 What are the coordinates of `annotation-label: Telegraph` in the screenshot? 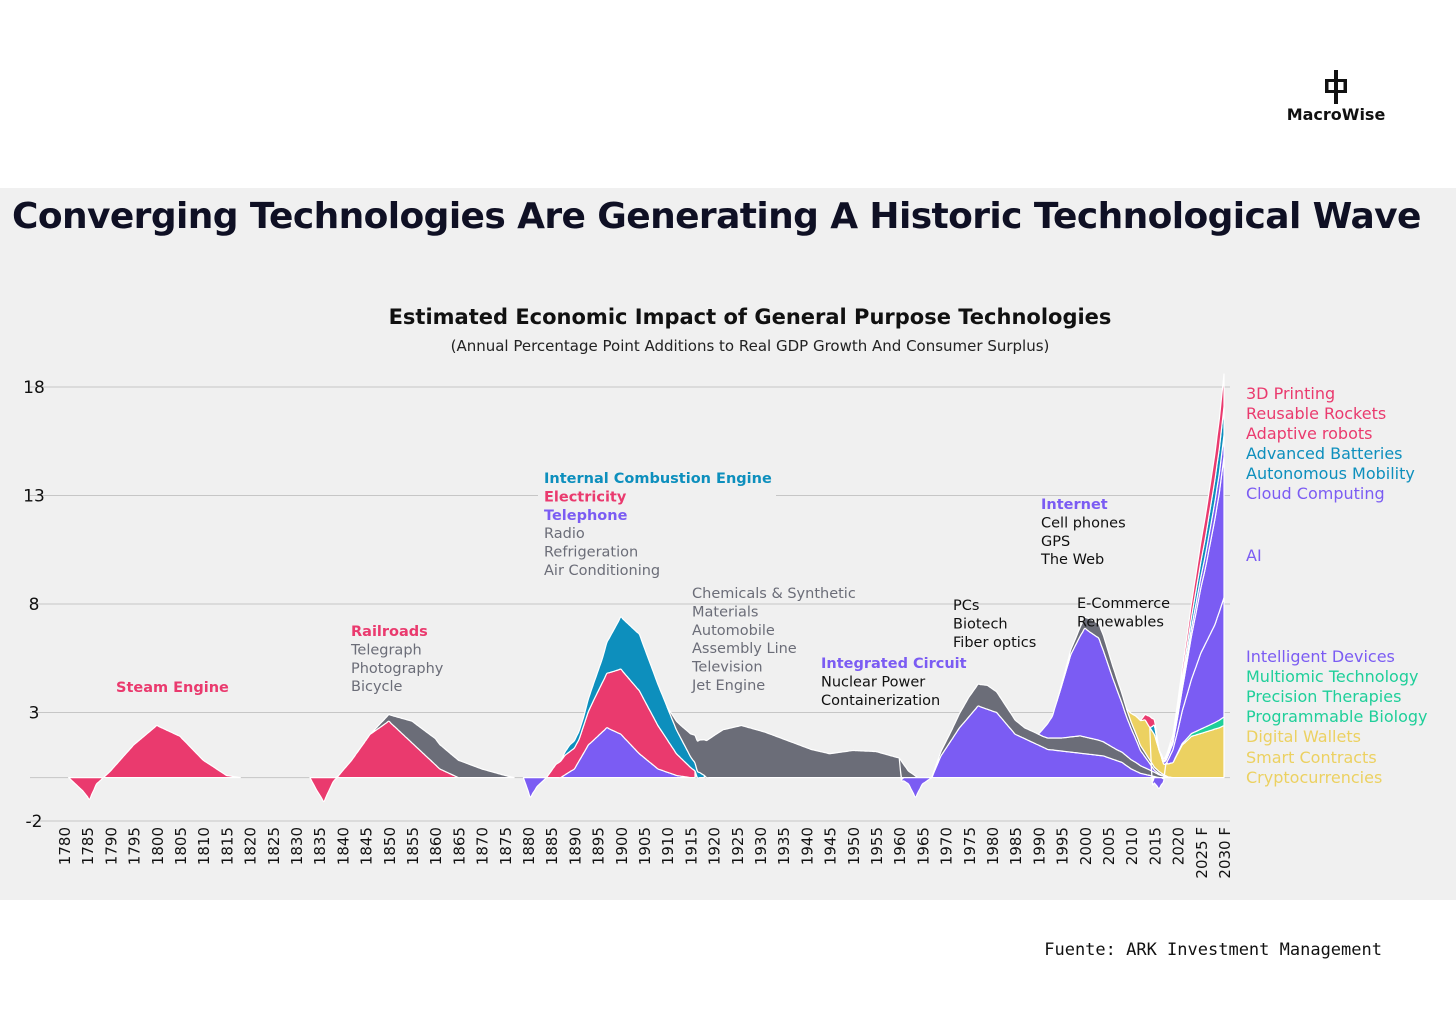 It's located at (386, 650).